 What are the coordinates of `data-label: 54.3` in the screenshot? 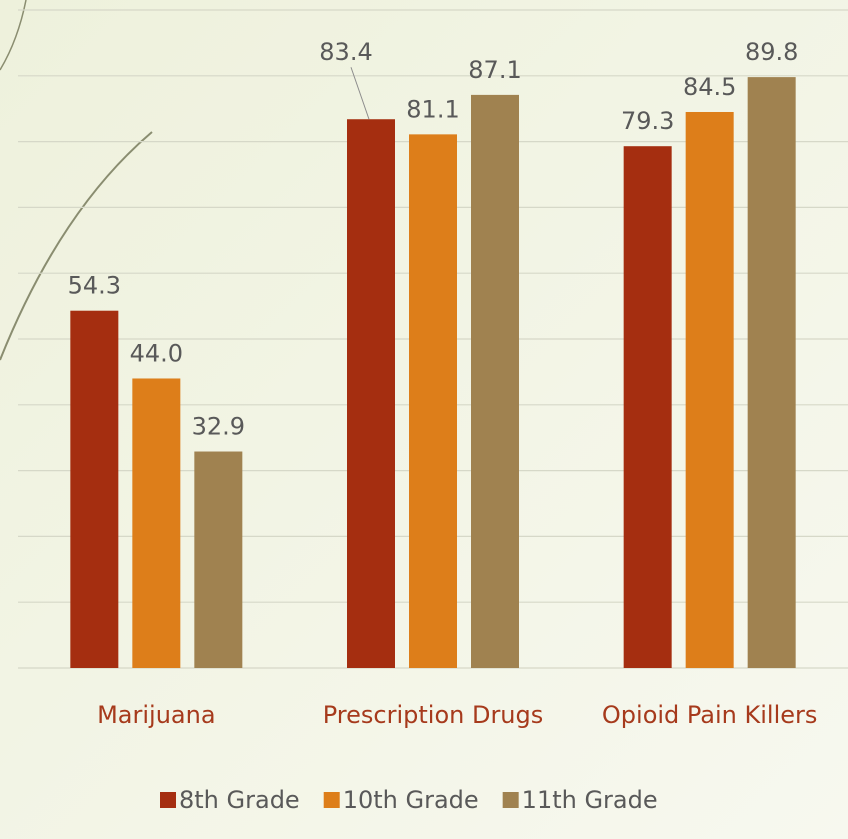 It's located at (94, 286).